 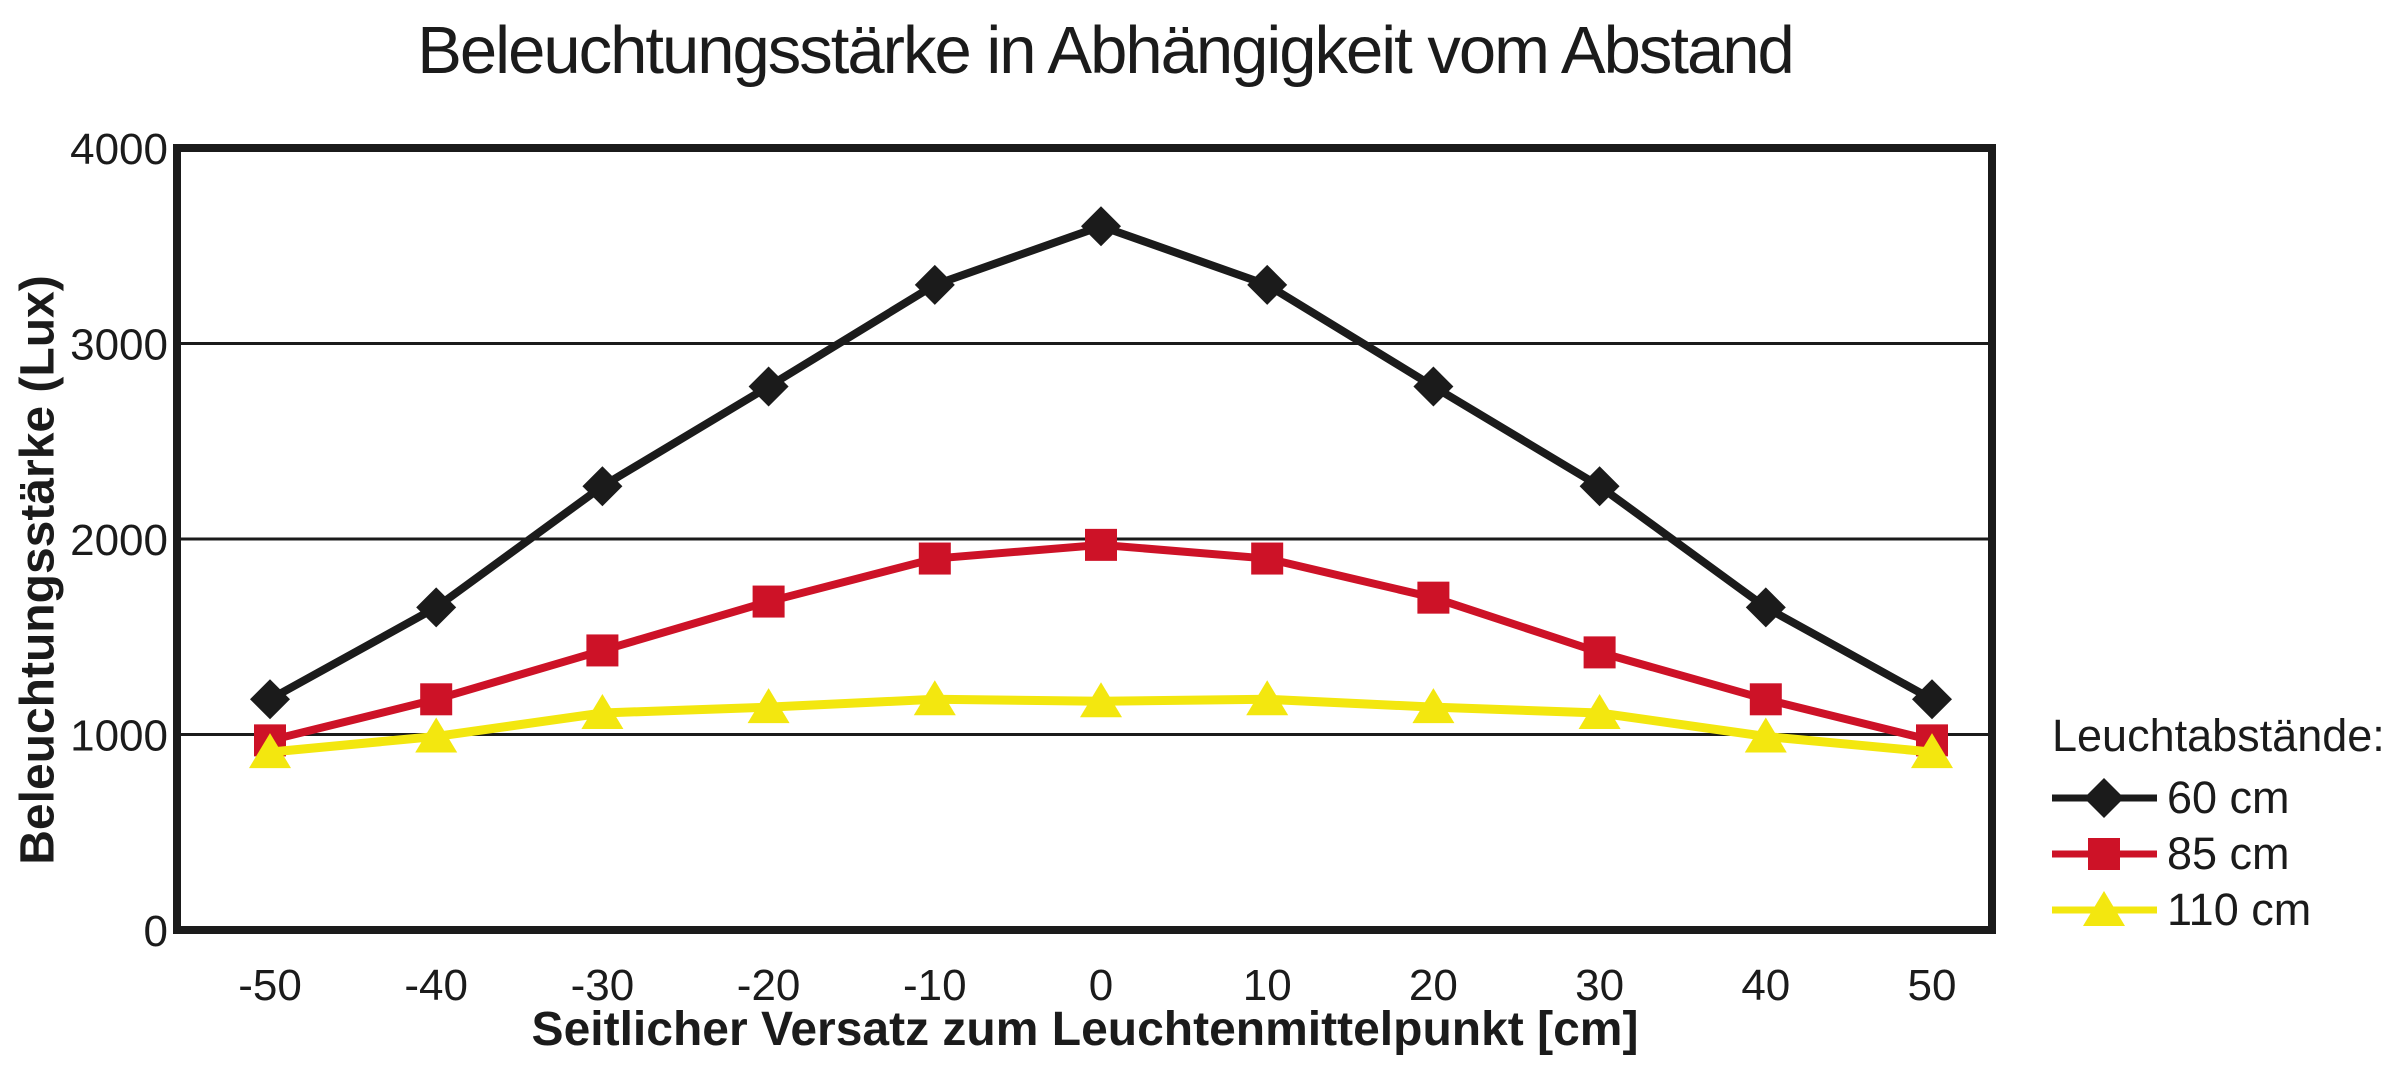 I want to click on legend-item-label: 110 cm, so click(x=2239, y=909).